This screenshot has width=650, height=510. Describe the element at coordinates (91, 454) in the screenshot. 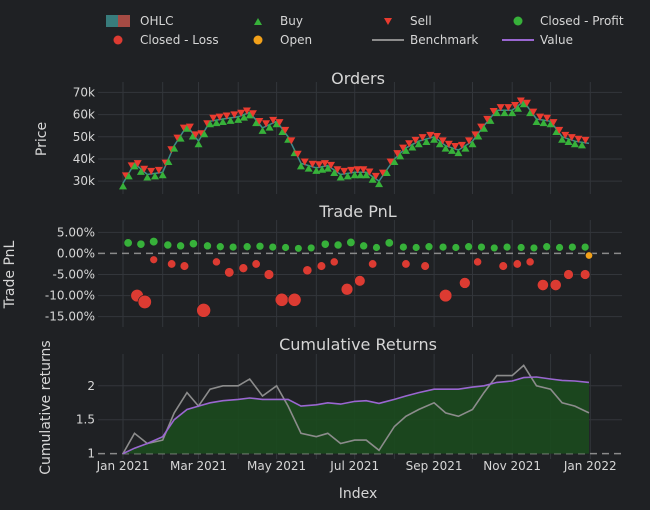

I see `y-tick-label: 1` at that location.